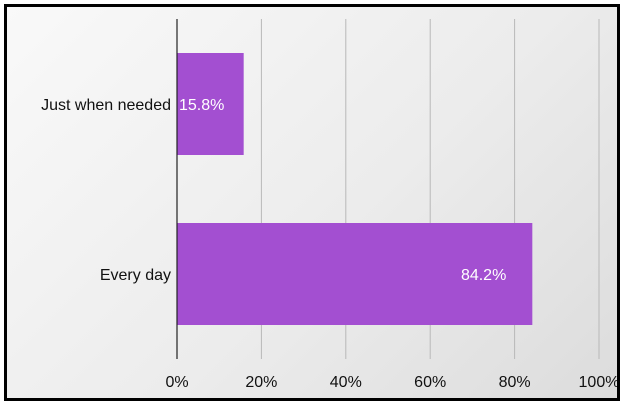 Image resolution: width=626 pixels, height=407 pixels. What do you see at coordinates (483, 275) in the screenshot?
I see `data-label: 84.2%` at bounding box center [483, 275].